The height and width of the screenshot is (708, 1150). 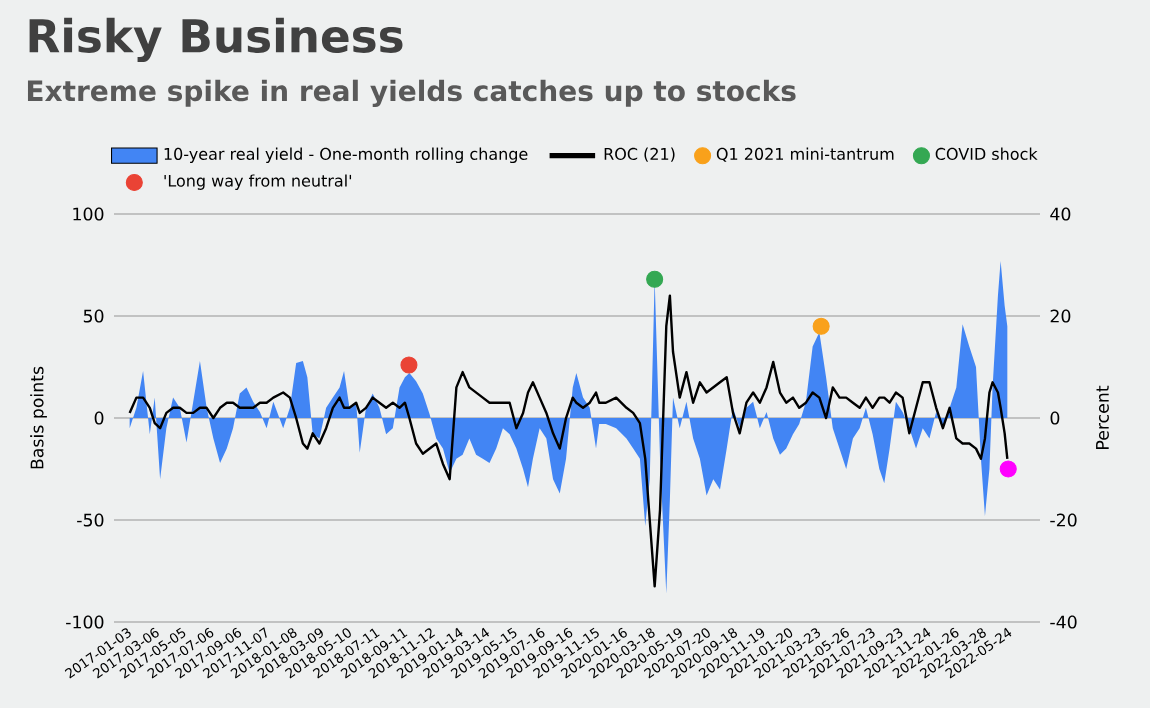 What do you see at coordinates (90, 520) in the screenshot?
I see `y-tick-label: -50` at bounding box center [90, 520].